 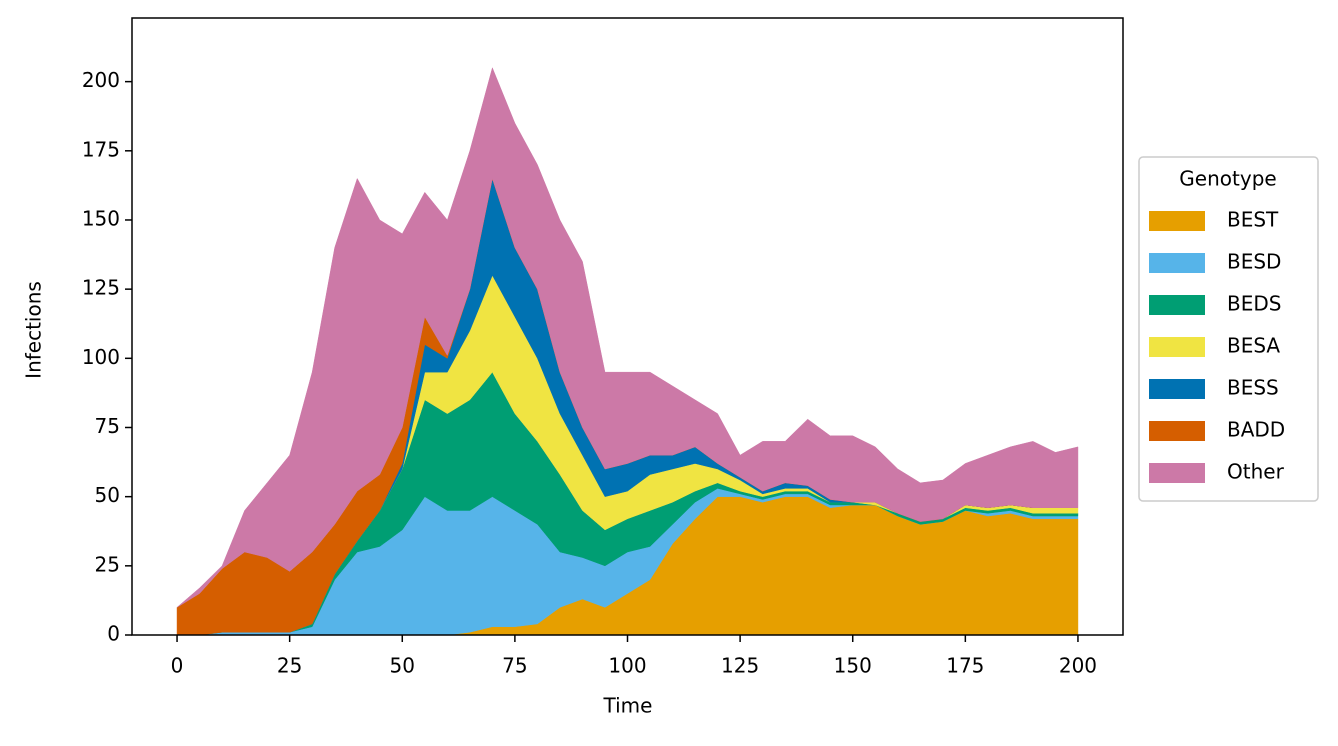 I want to click on x-tick-label: 150, so click(x=853, y=666).